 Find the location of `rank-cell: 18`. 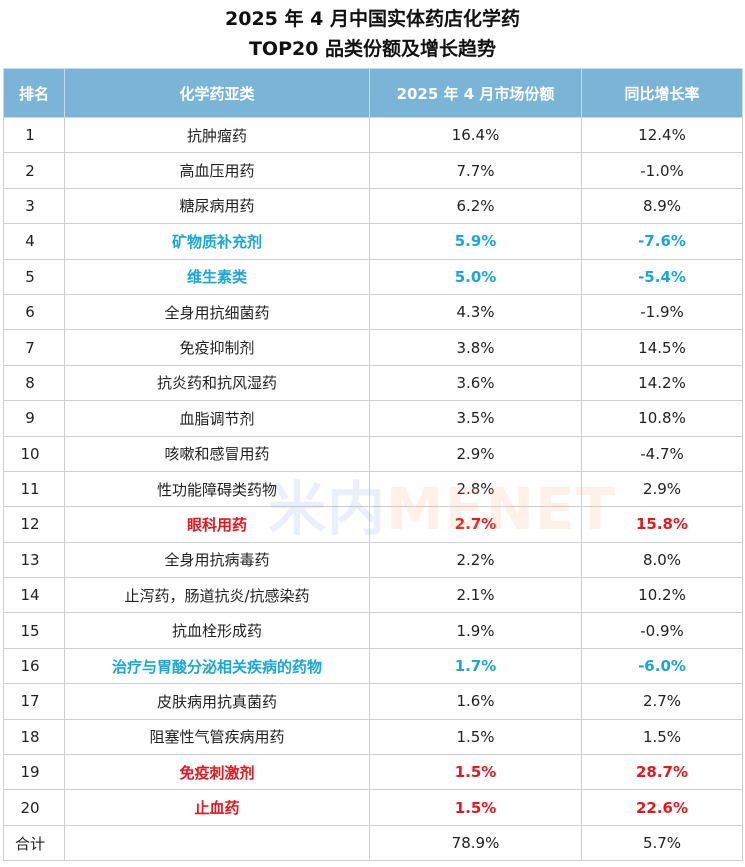

rank-cell: 18 is located at coordinates (34, 737).